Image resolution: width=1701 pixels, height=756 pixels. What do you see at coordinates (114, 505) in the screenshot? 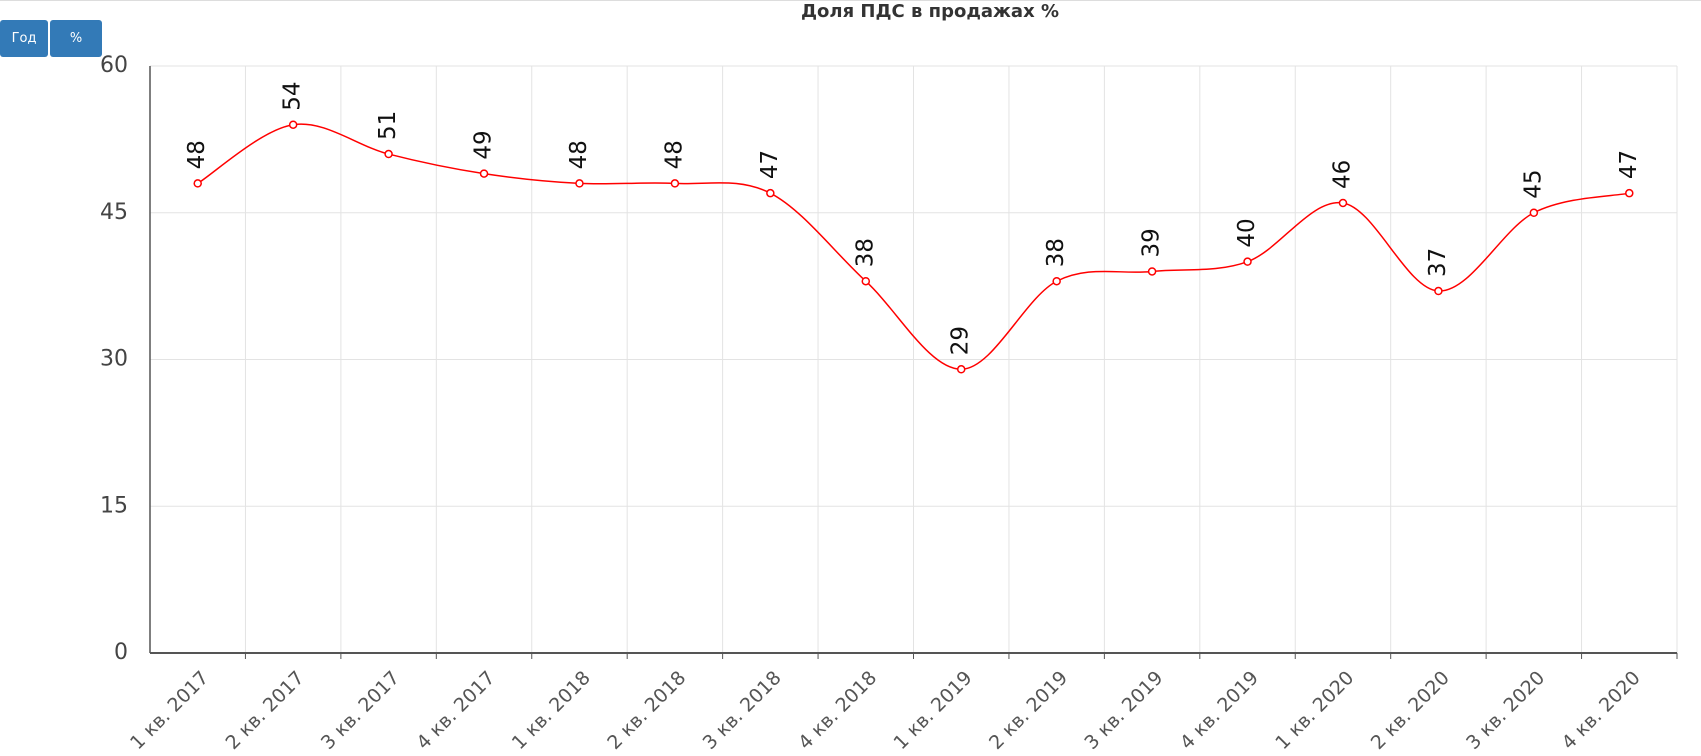
I see `y-tick-label: 15` at bounding box center [114, 505].